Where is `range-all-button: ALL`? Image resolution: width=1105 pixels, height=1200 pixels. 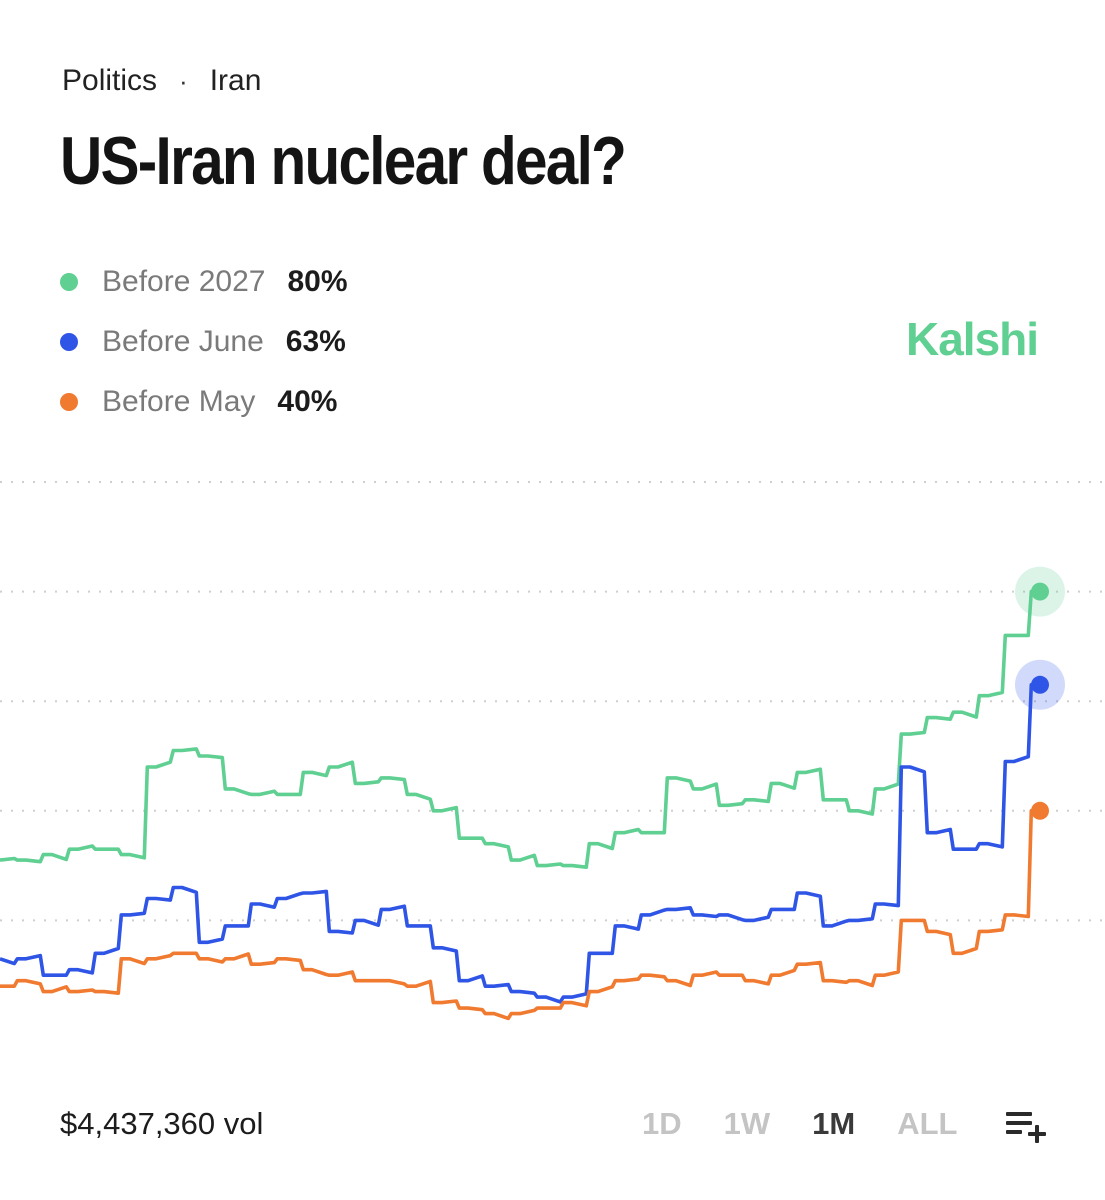
range-all-button: ALL is located at coordinates (927, 1123).